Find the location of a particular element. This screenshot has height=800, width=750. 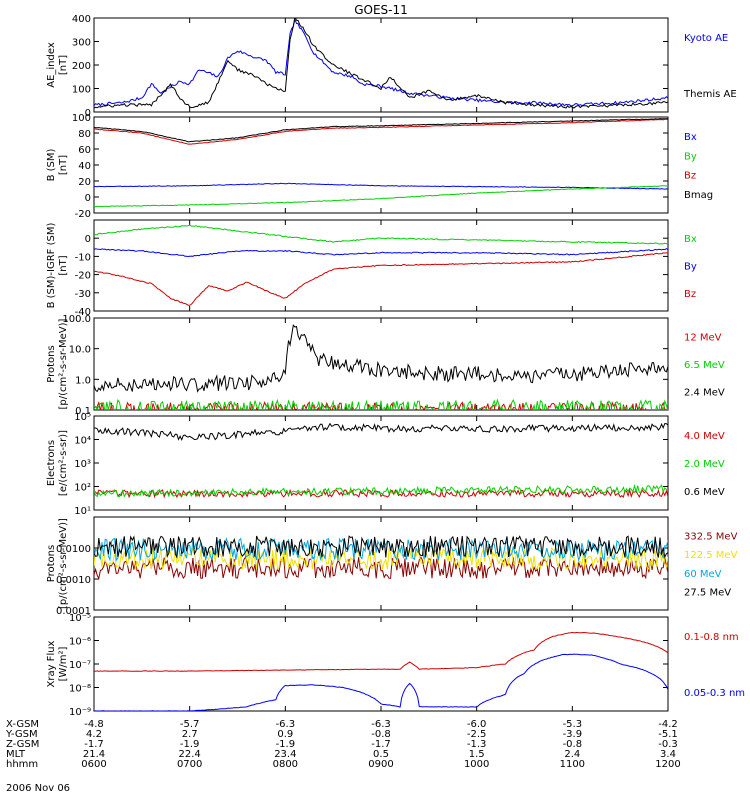

series-line-60-mev is located at coordinates (381, 549).